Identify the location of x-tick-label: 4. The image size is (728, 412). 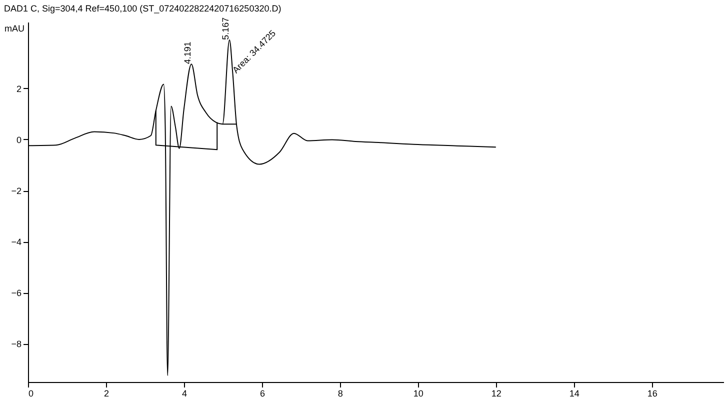
(184, 393).